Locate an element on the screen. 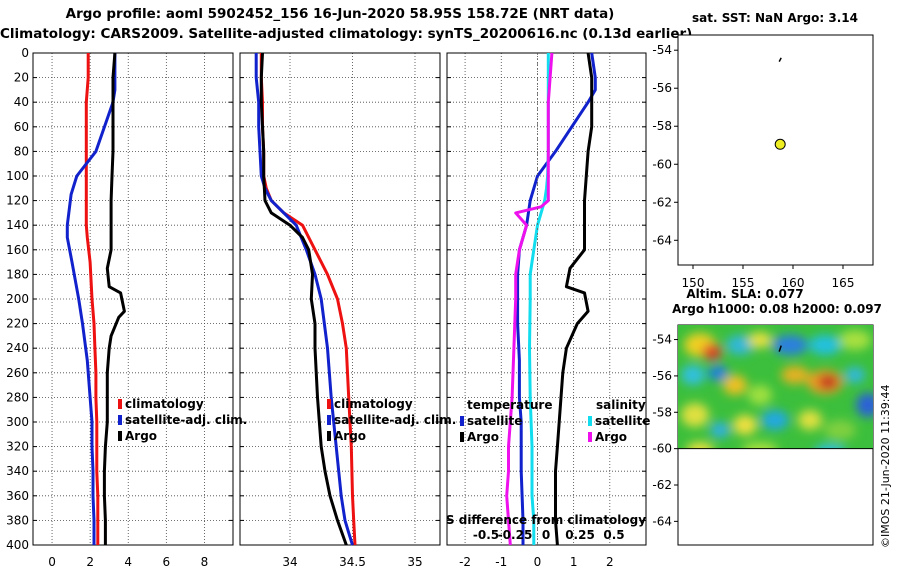  depth-tick-label: 120 is located at coordinates (17, 201).